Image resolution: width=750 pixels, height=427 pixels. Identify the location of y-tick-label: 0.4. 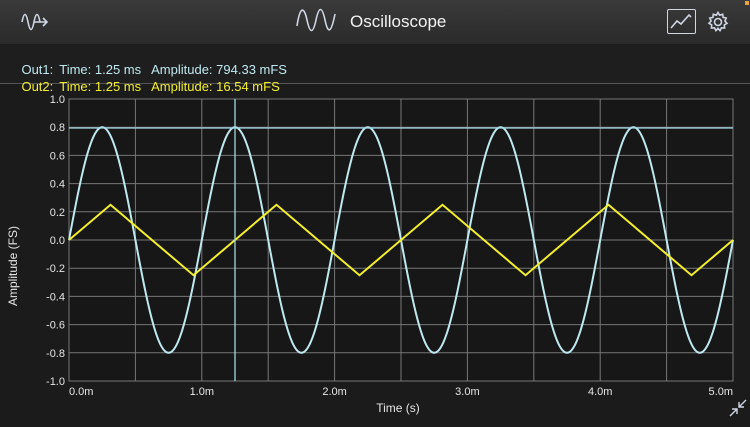
(57, 185).